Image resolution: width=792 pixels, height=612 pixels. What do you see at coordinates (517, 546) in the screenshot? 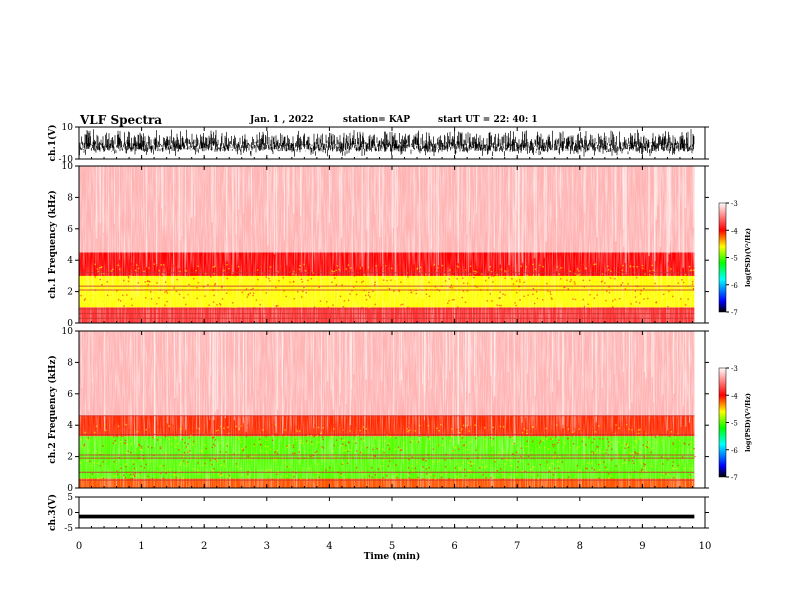
I see `x-tick-label: 7` at bounding box center [517, 546].